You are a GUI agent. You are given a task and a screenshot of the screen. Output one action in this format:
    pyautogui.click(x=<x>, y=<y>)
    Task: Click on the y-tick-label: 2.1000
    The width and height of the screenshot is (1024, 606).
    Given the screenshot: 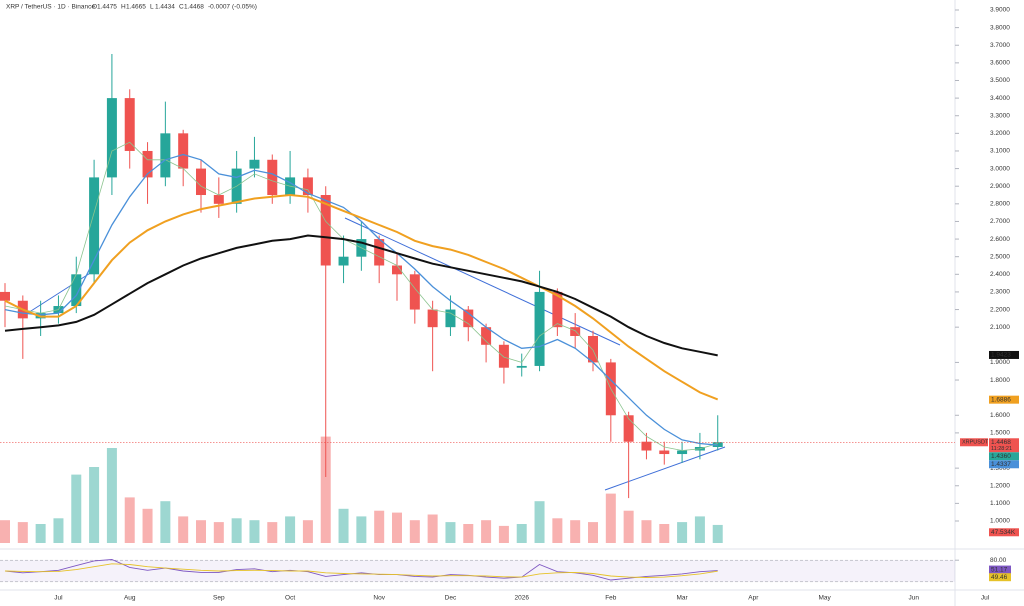 What is the action you would take?
    pyautogui.click(x=1000, y=327)
    